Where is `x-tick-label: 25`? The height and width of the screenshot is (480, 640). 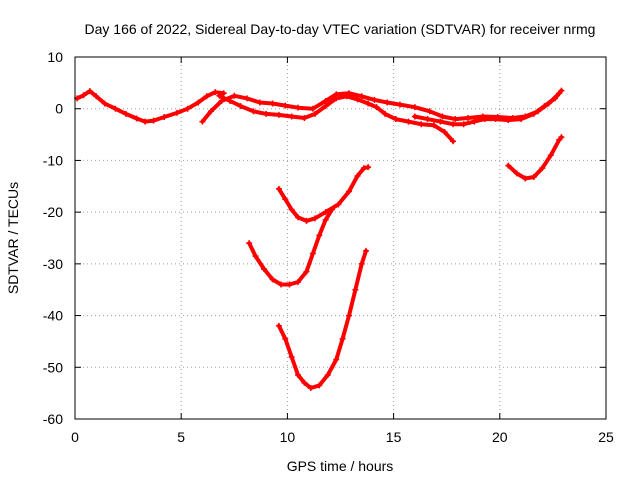 x-tick-label: 25 is located at coordinates (606, 437).